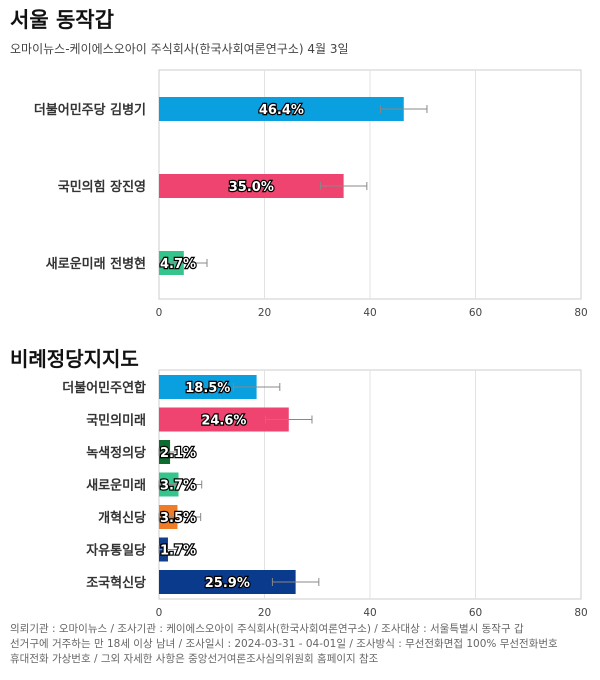  What do you see at coordinates (178, 264) in the screenshot?
I see `data-label: 4.7%` at bounding box center [178, 264].